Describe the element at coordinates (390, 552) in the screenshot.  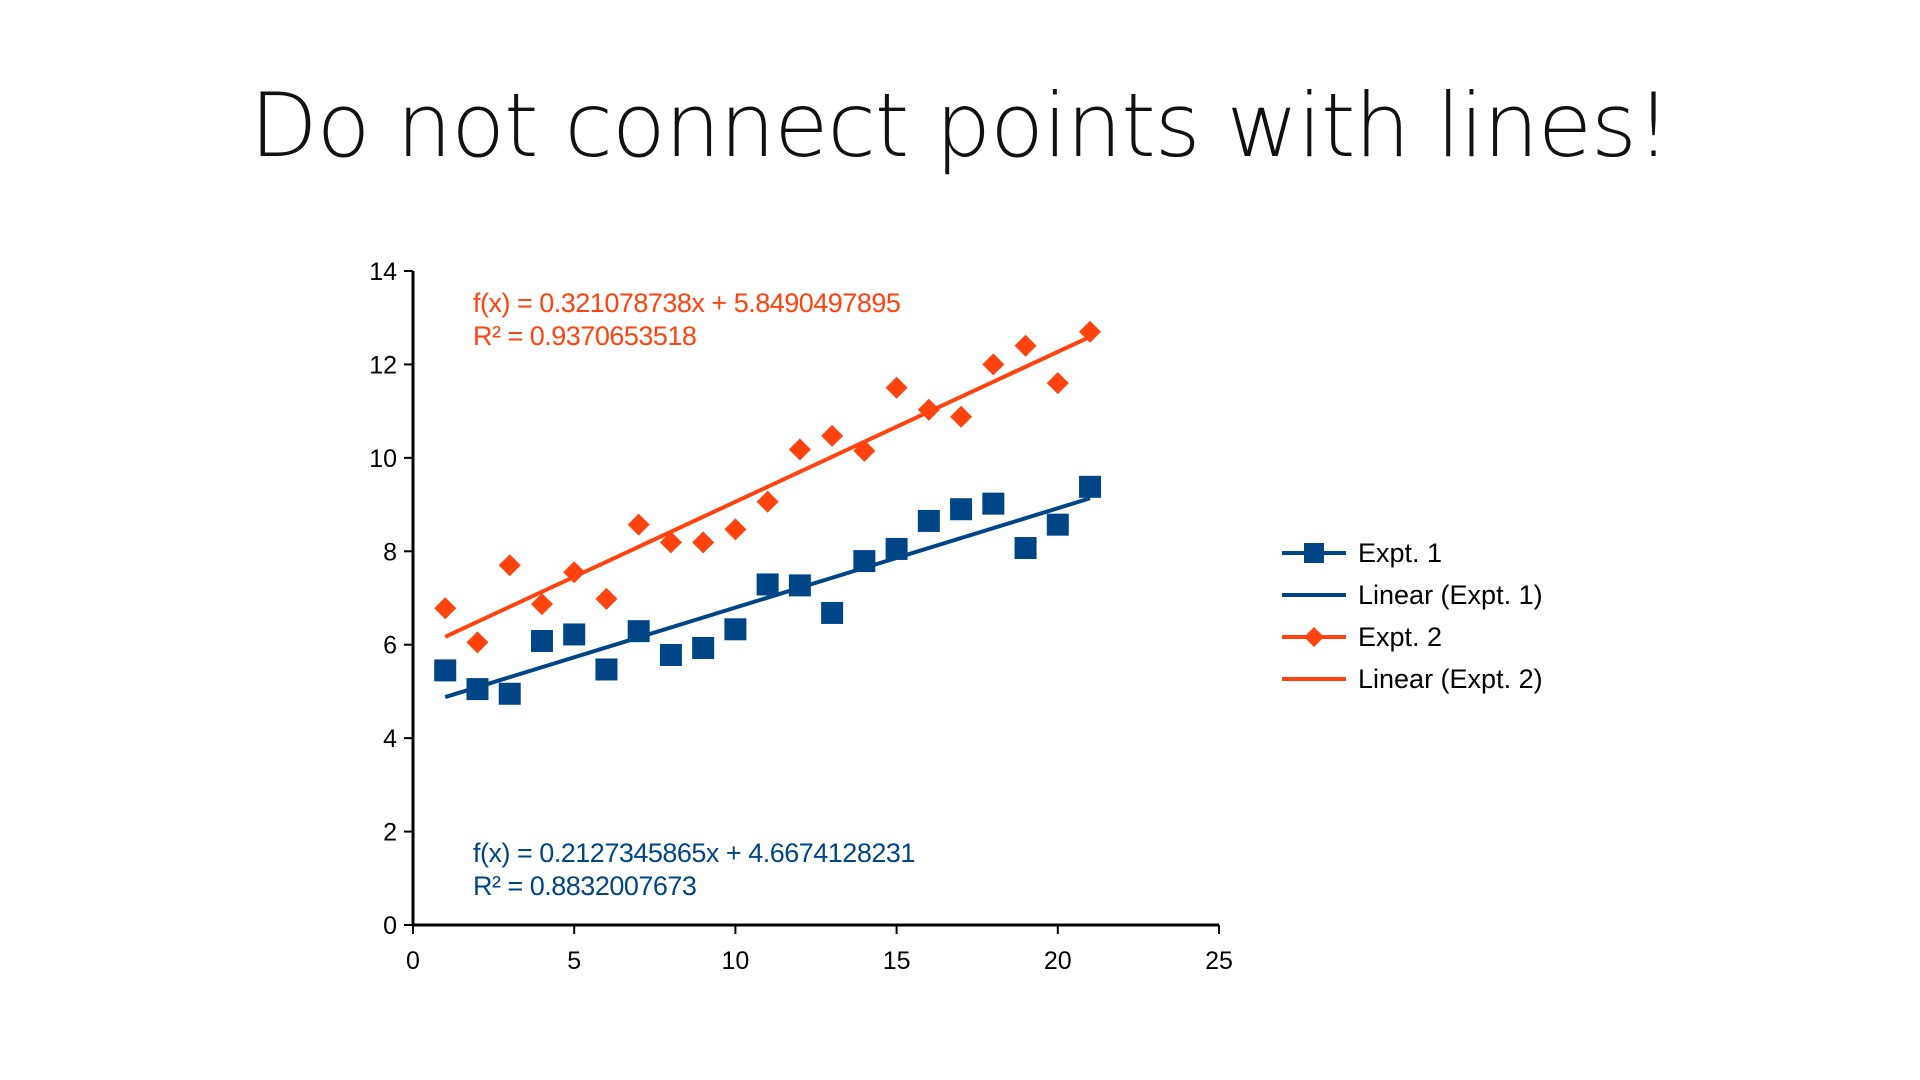
I see `y-tick-label: 8` at that location.